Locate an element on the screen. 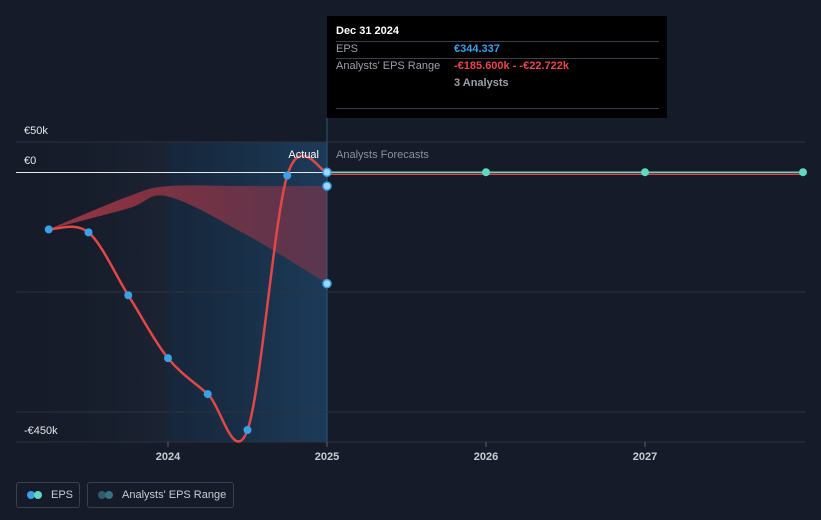 The height and width of the screenshot is (520, 821). forecast-label: Analysts Forecasts is located at coordinates (382, 155).